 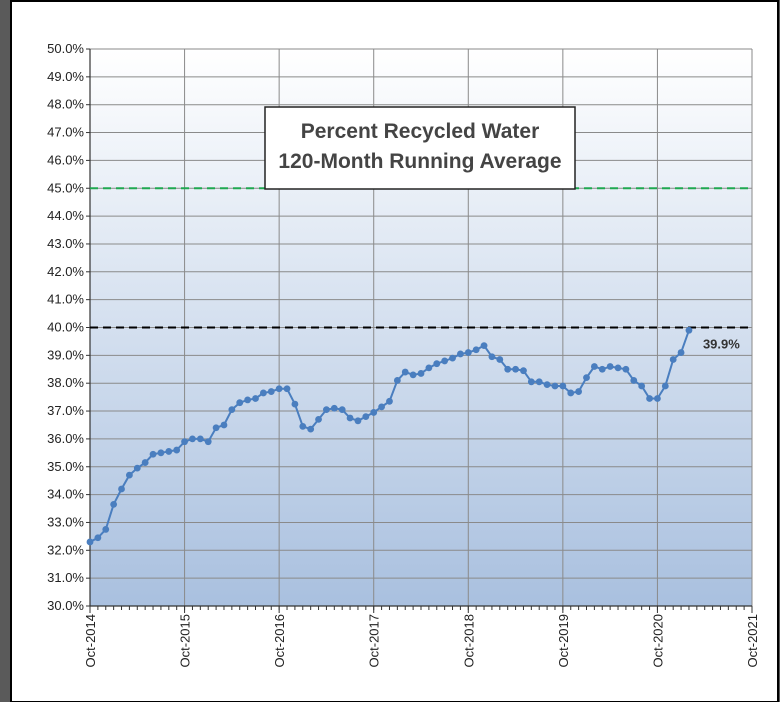 I want to click on x-tick-label: Oct-2020, so click(x=657, y=640).